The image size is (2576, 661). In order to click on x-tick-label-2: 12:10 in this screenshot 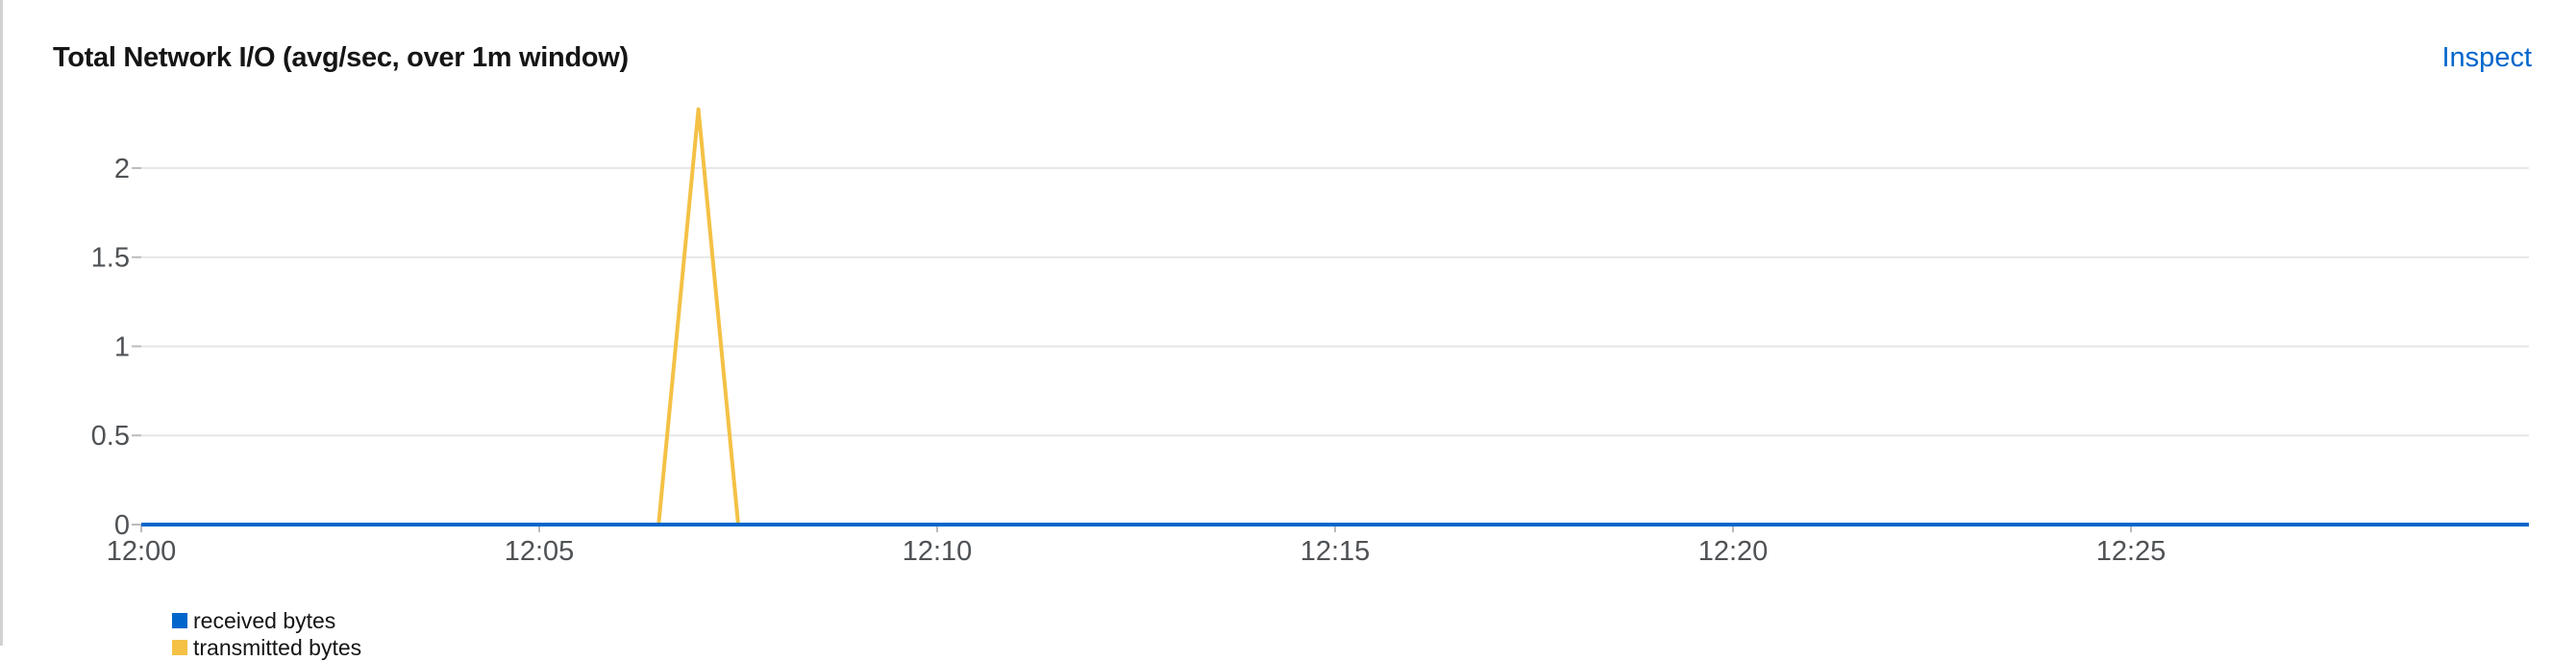, I will do `click(938, 551)`.